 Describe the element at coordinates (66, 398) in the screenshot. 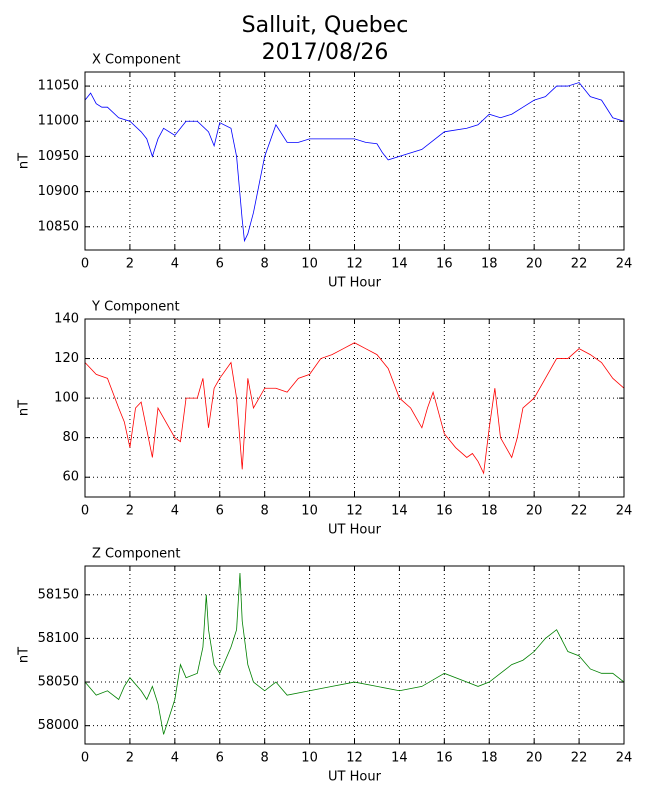

I see `y-tick-label: 100` at that location.